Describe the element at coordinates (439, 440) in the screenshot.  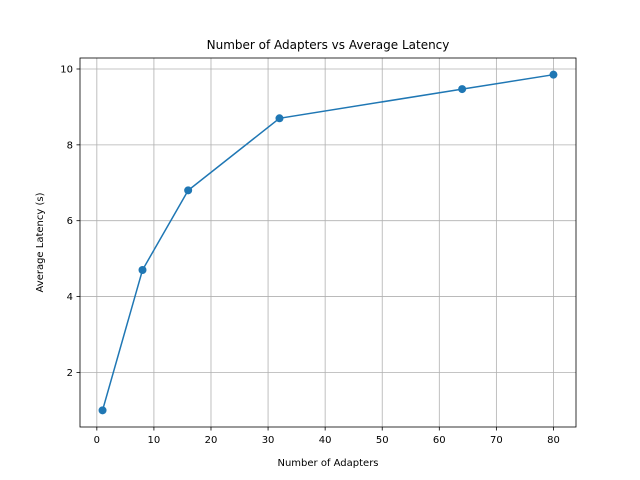
I see `x-tick-label: 60` at that location.